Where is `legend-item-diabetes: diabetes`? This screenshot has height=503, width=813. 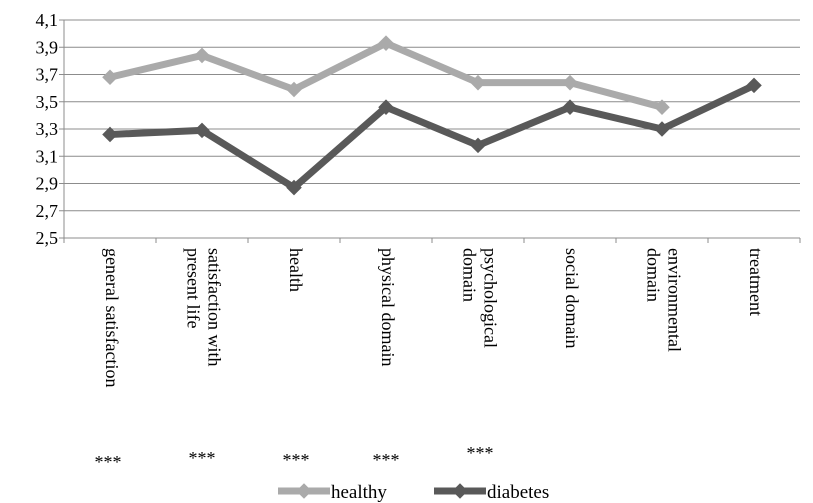 legend-item-diabetes: diabetes is located at coordinates (491, 492).